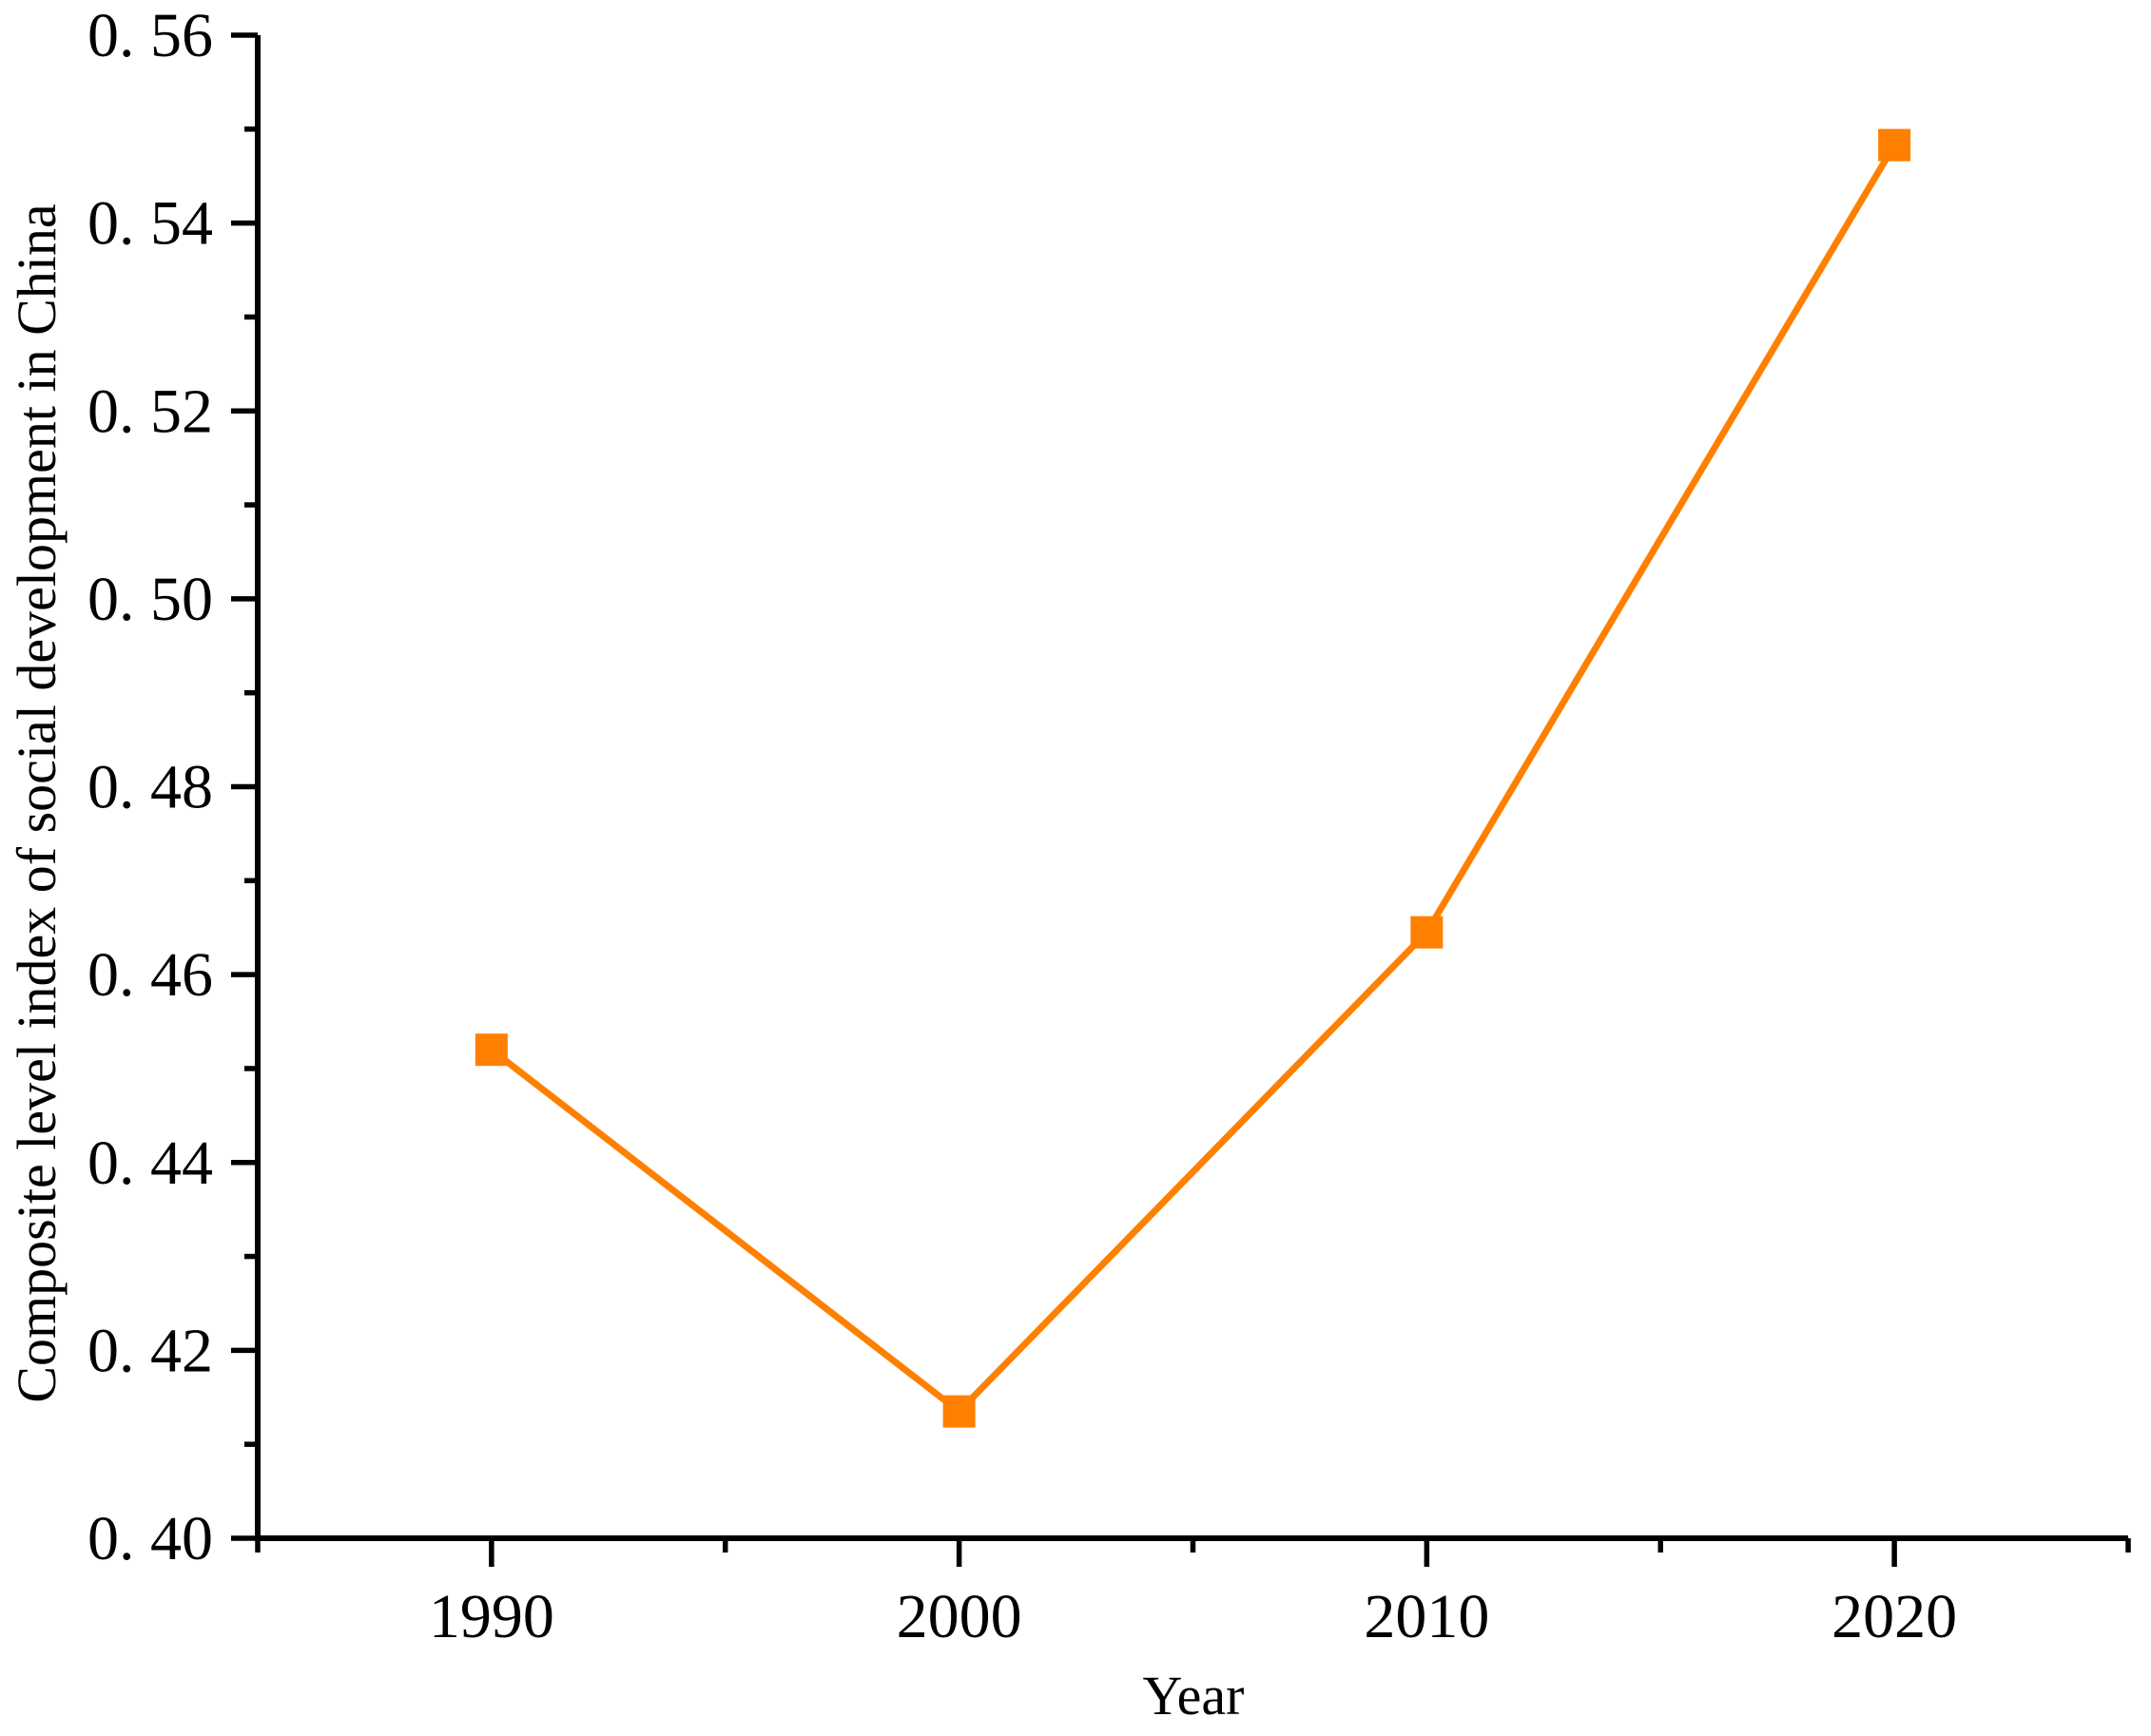 The image size is (2151, 1736). What do you see at coordinates (150, 1350) in the screenshot?
I see `y-tick-label: 0. 42` at bounding box center [150, 1350].